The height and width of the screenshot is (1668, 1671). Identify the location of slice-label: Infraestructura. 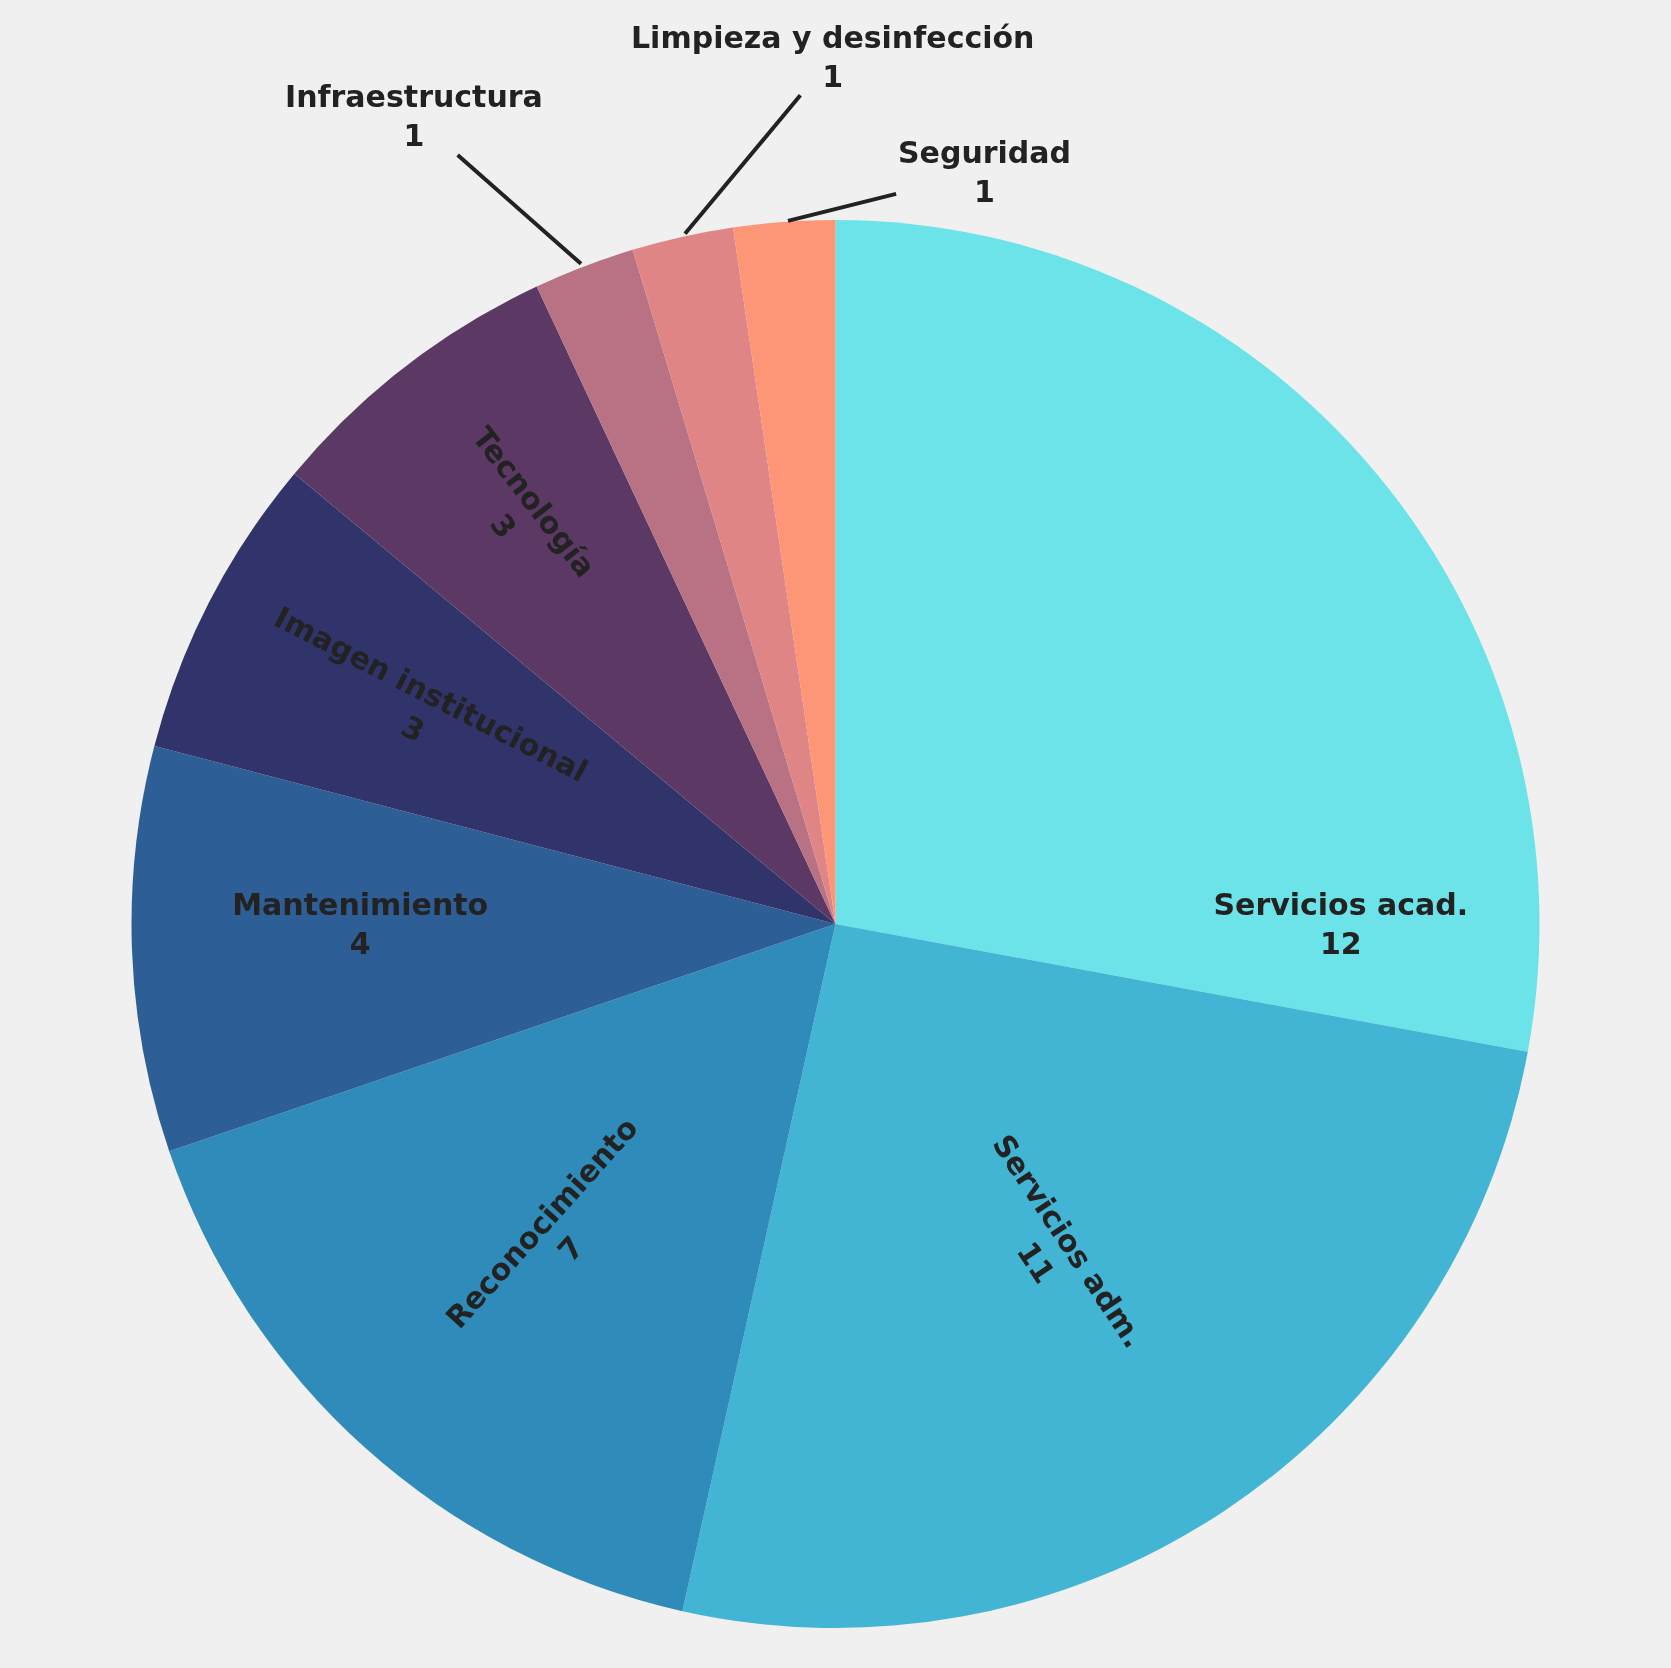
(414, 96).